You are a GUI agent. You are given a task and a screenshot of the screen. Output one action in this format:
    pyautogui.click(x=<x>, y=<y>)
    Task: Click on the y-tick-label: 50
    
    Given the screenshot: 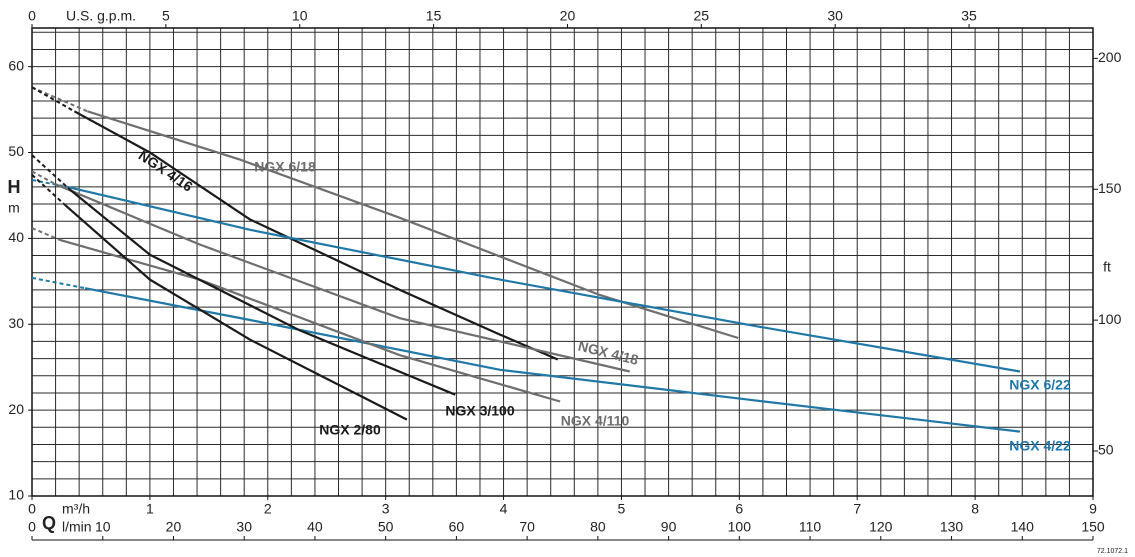 What is the action you would take?
    pyautogui.click(x=16, y=151)
    